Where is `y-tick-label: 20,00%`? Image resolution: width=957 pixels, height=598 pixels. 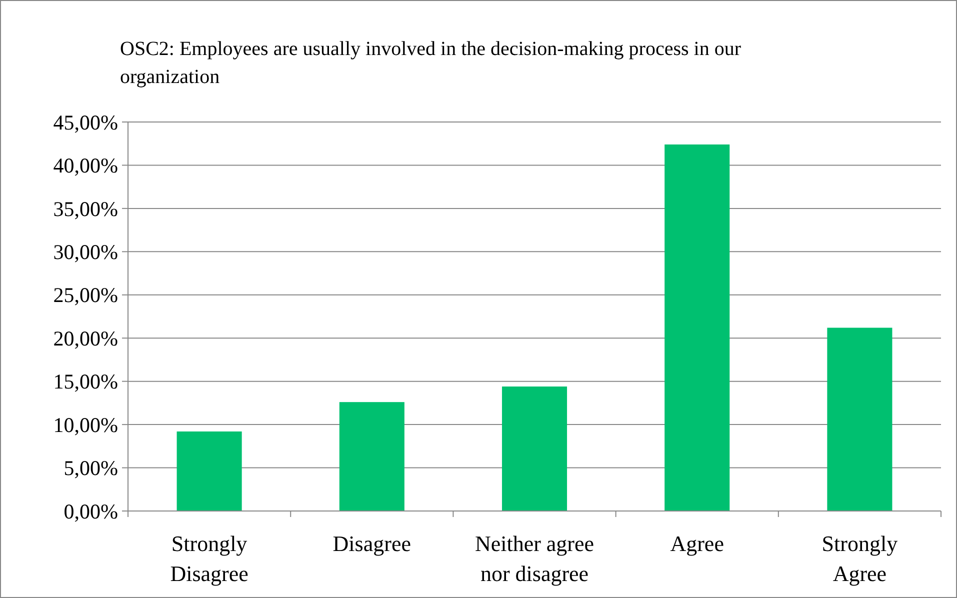
y-tick-label: 20,00% is located at coordinates (85, 338).